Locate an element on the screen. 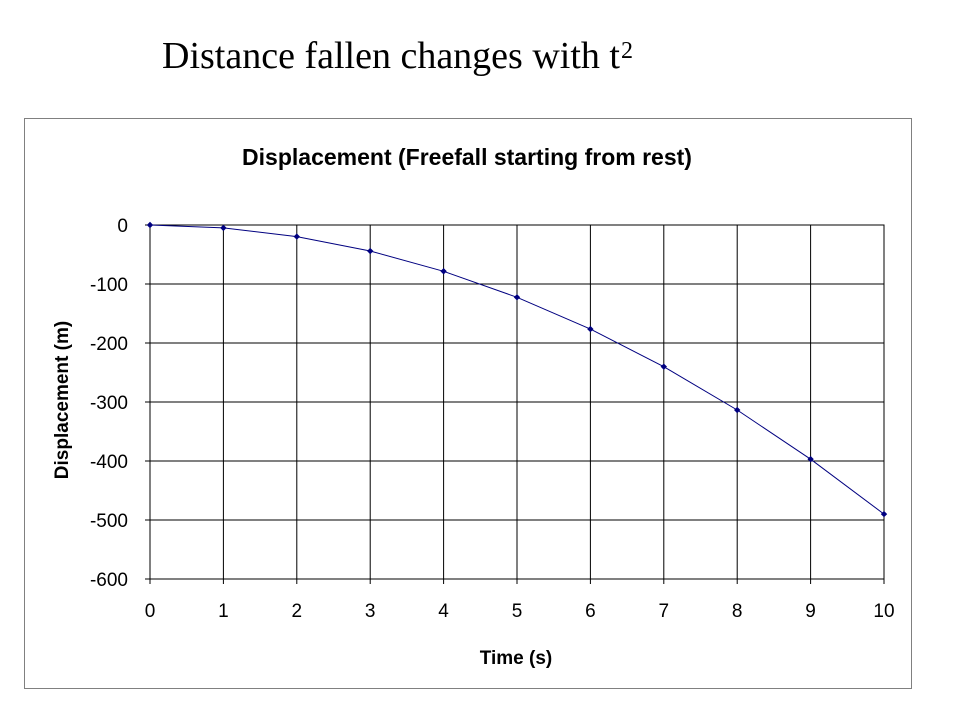 The image size is (960, 720). x-tick-label-6: 6 is located at coordinates (590, 611).